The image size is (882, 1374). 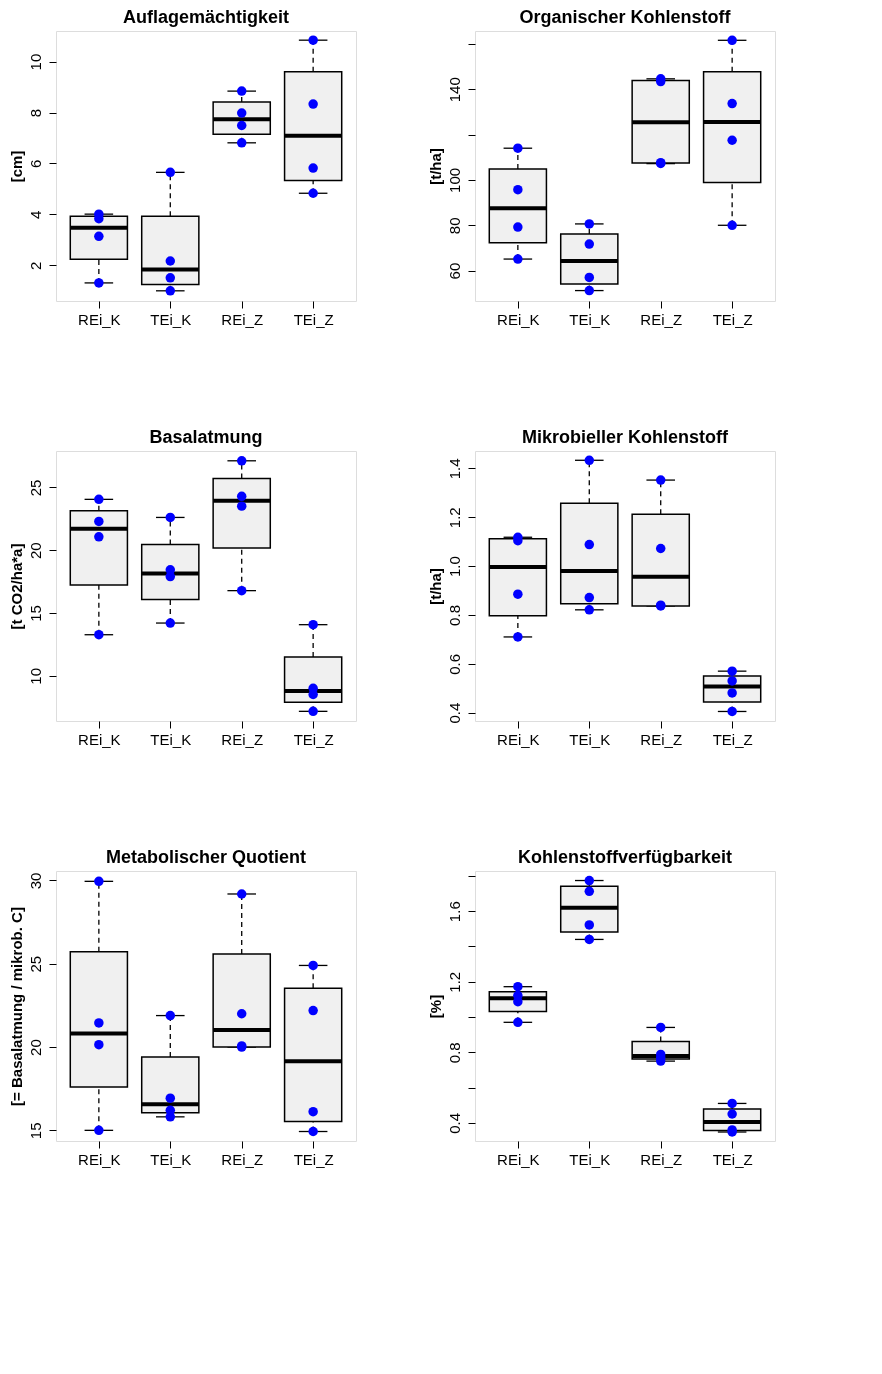 I want to click on y-axis-title: [t CO2/ha*a], so click(x=16, y=586).